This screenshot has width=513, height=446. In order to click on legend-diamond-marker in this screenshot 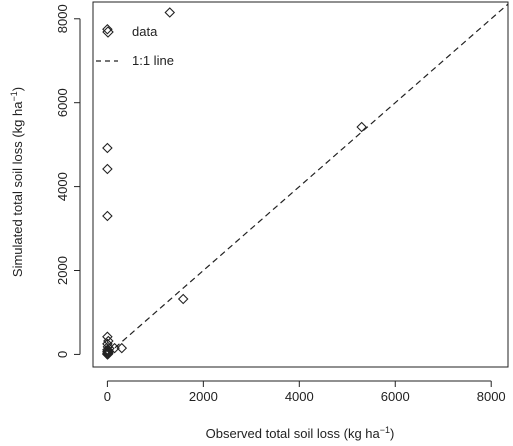, I will do `click(108, 32)`.